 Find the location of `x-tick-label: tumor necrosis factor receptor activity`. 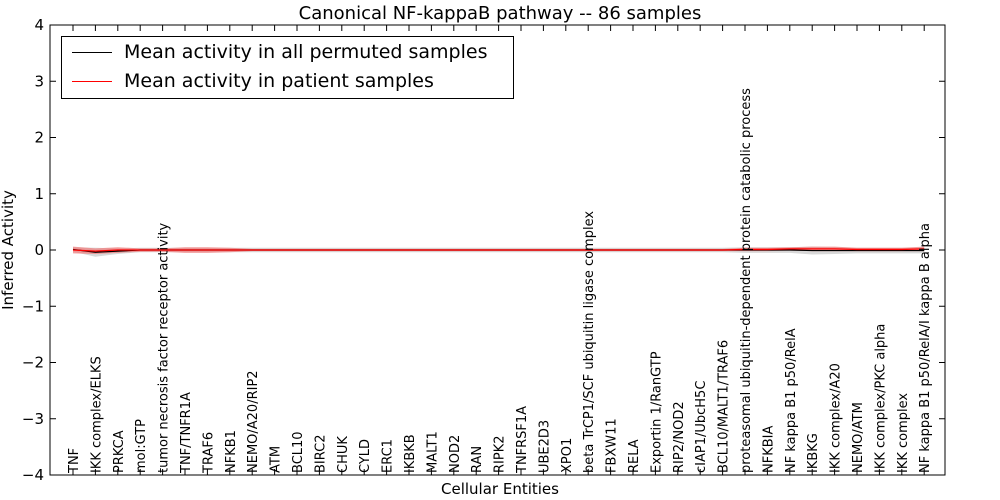

x-tick-label: tumor necrosis factor receptor activity is located at coordinates (164, 347).